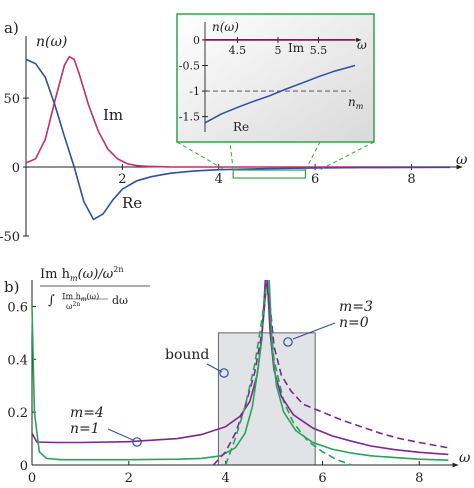 Image resolution: width=474 pixels, height=488 pixels. I want to click on a-ytick-label: -50, so click(10, 237).